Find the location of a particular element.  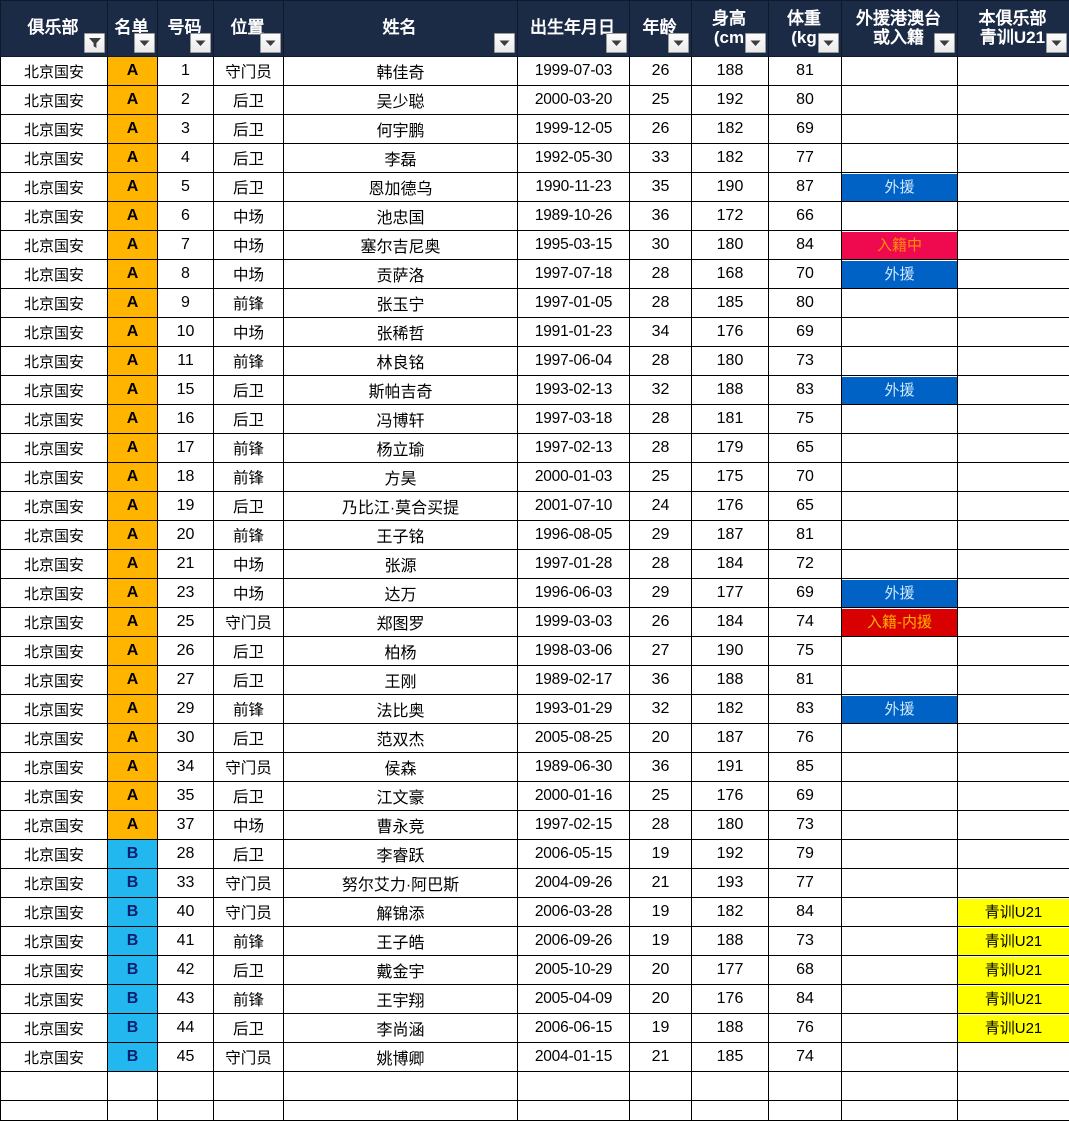

cell-height: 190 is located at coordinates (730, 651).